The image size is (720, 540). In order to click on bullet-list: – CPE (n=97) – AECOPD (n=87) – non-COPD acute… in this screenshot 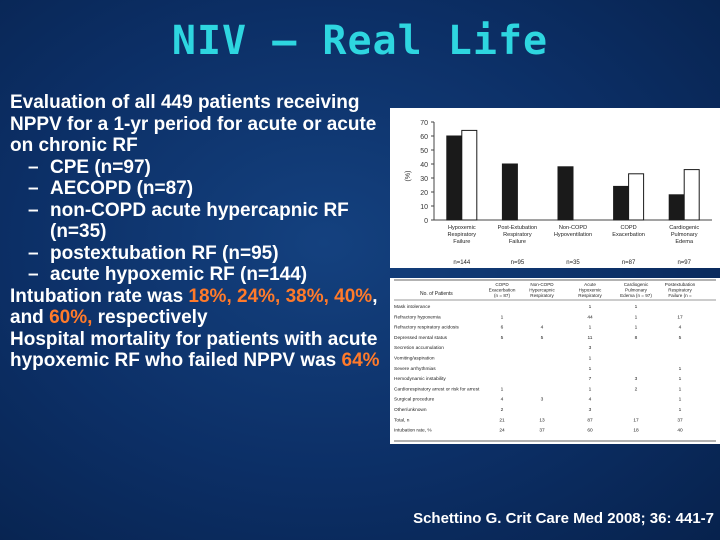, I will do `click(200, 221)`.